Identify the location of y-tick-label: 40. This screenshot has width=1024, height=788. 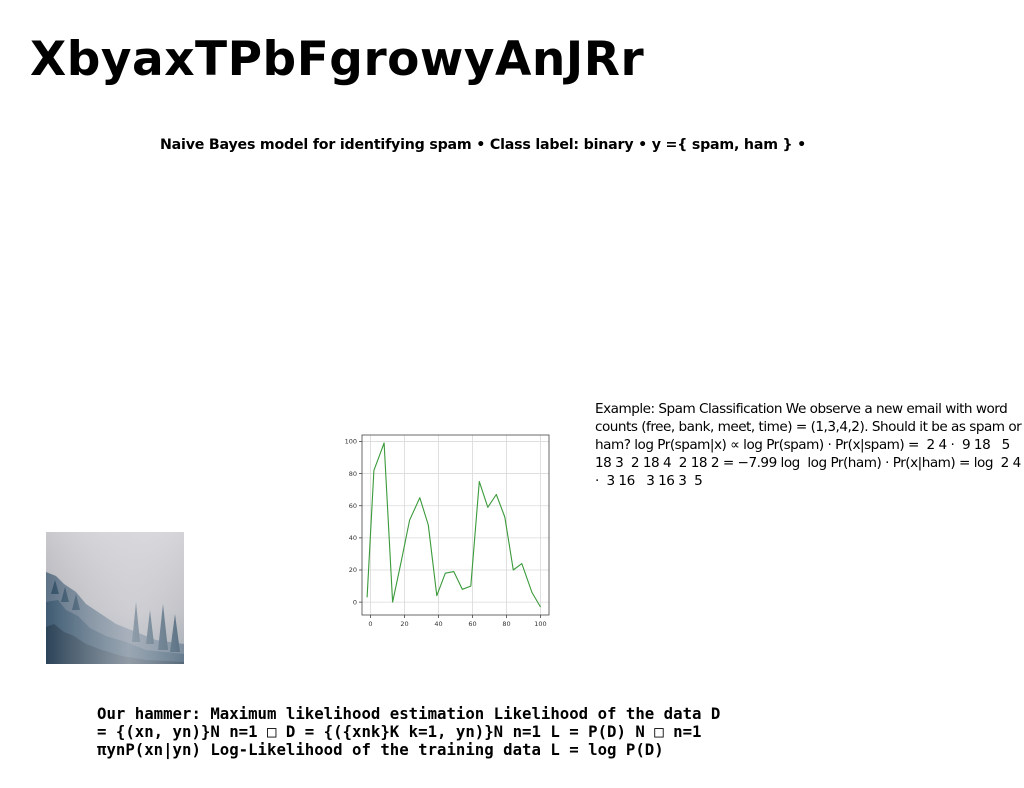
(353, 538).